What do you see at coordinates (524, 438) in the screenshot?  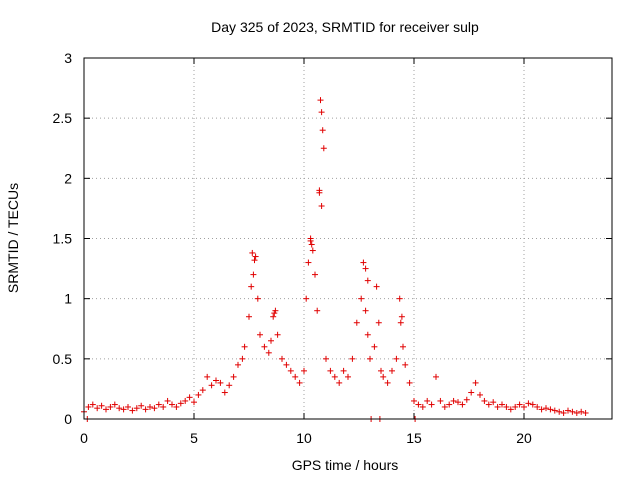 I see `x-tick-label: 20` at bounding box center [524, 438].